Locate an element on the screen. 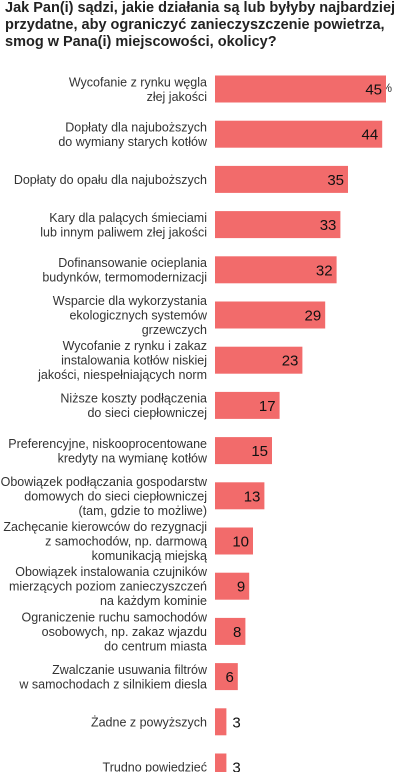  value-label-6: 29 is located at coordinates (313, 316).